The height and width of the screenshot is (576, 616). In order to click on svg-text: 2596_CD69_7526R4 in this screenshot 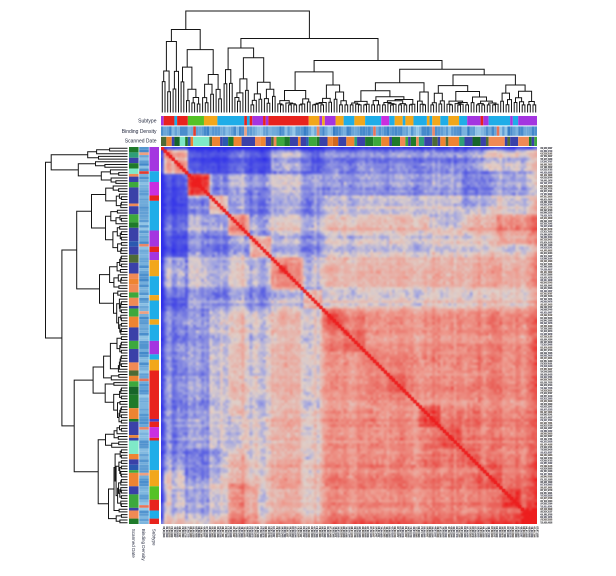, I will do `click(348, 532)`.